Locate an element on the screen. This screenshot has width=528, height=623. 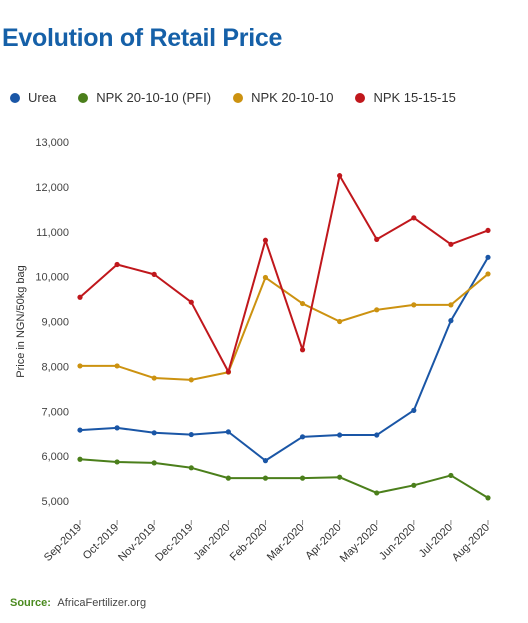
legend-item-urea: Urea is located at coordinates (33, 97).